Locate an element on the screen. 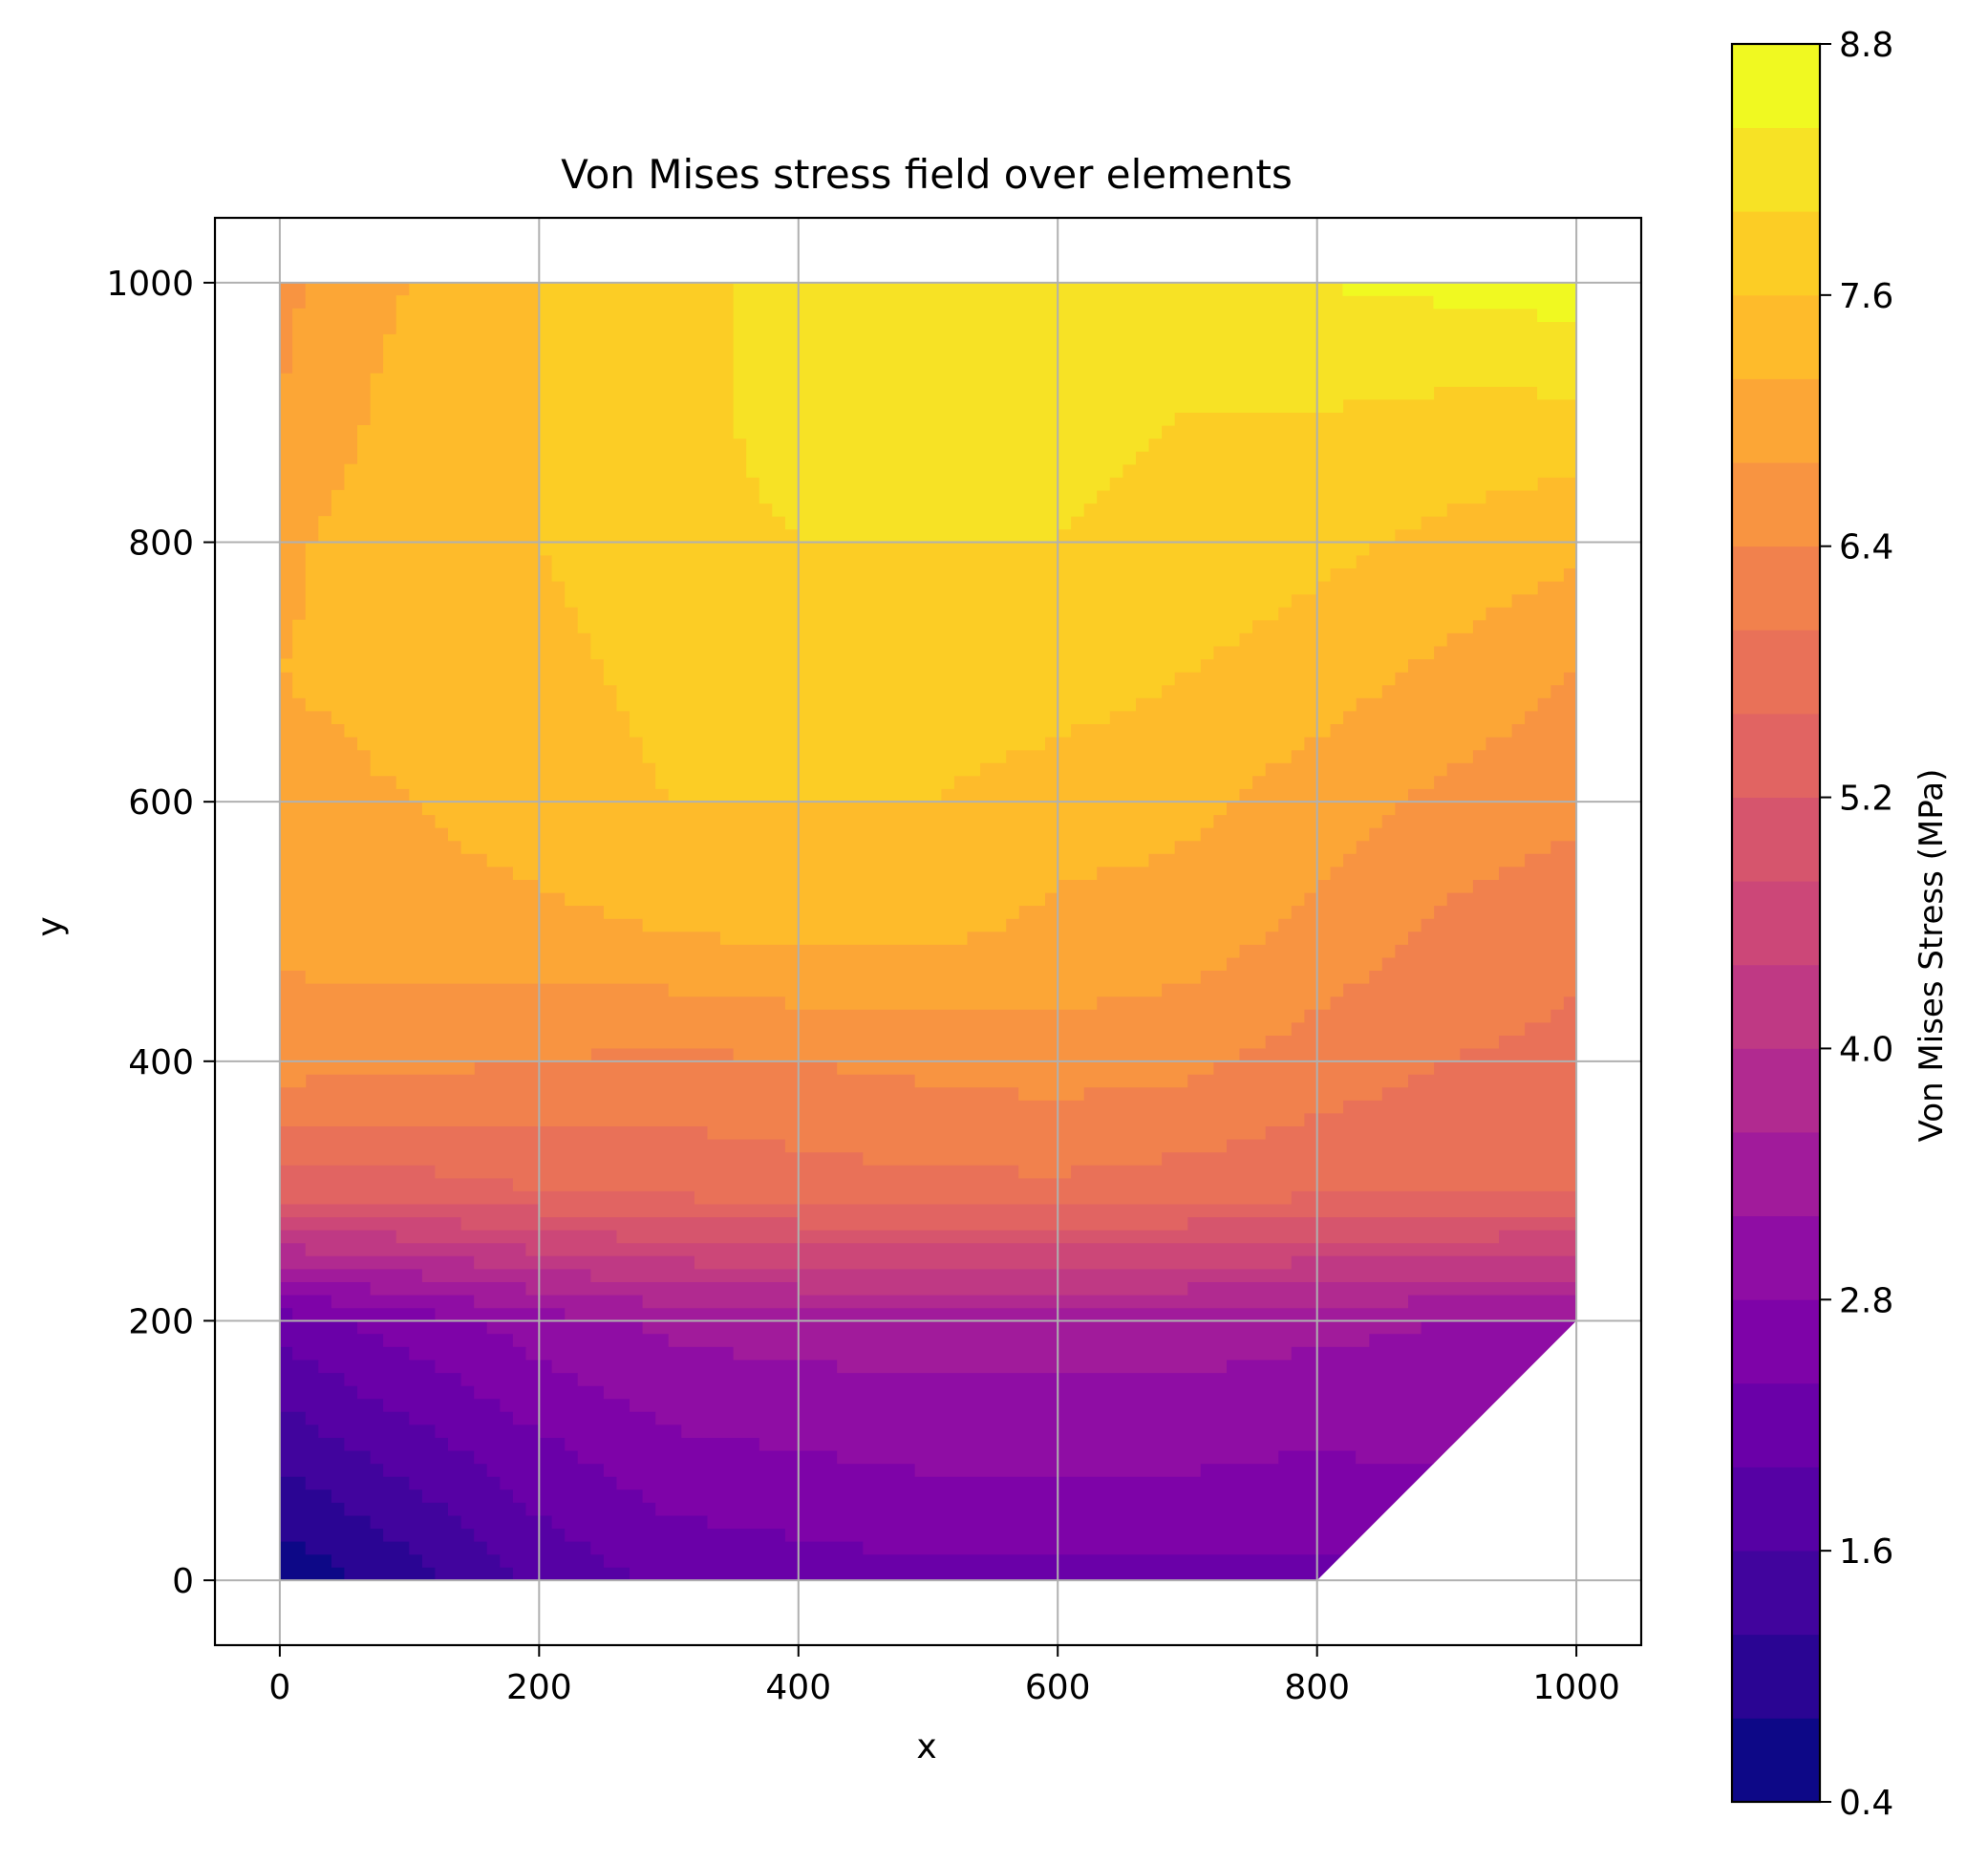  colorbar-tick-label: 1.6 is located at coordinates (1866, 1552).